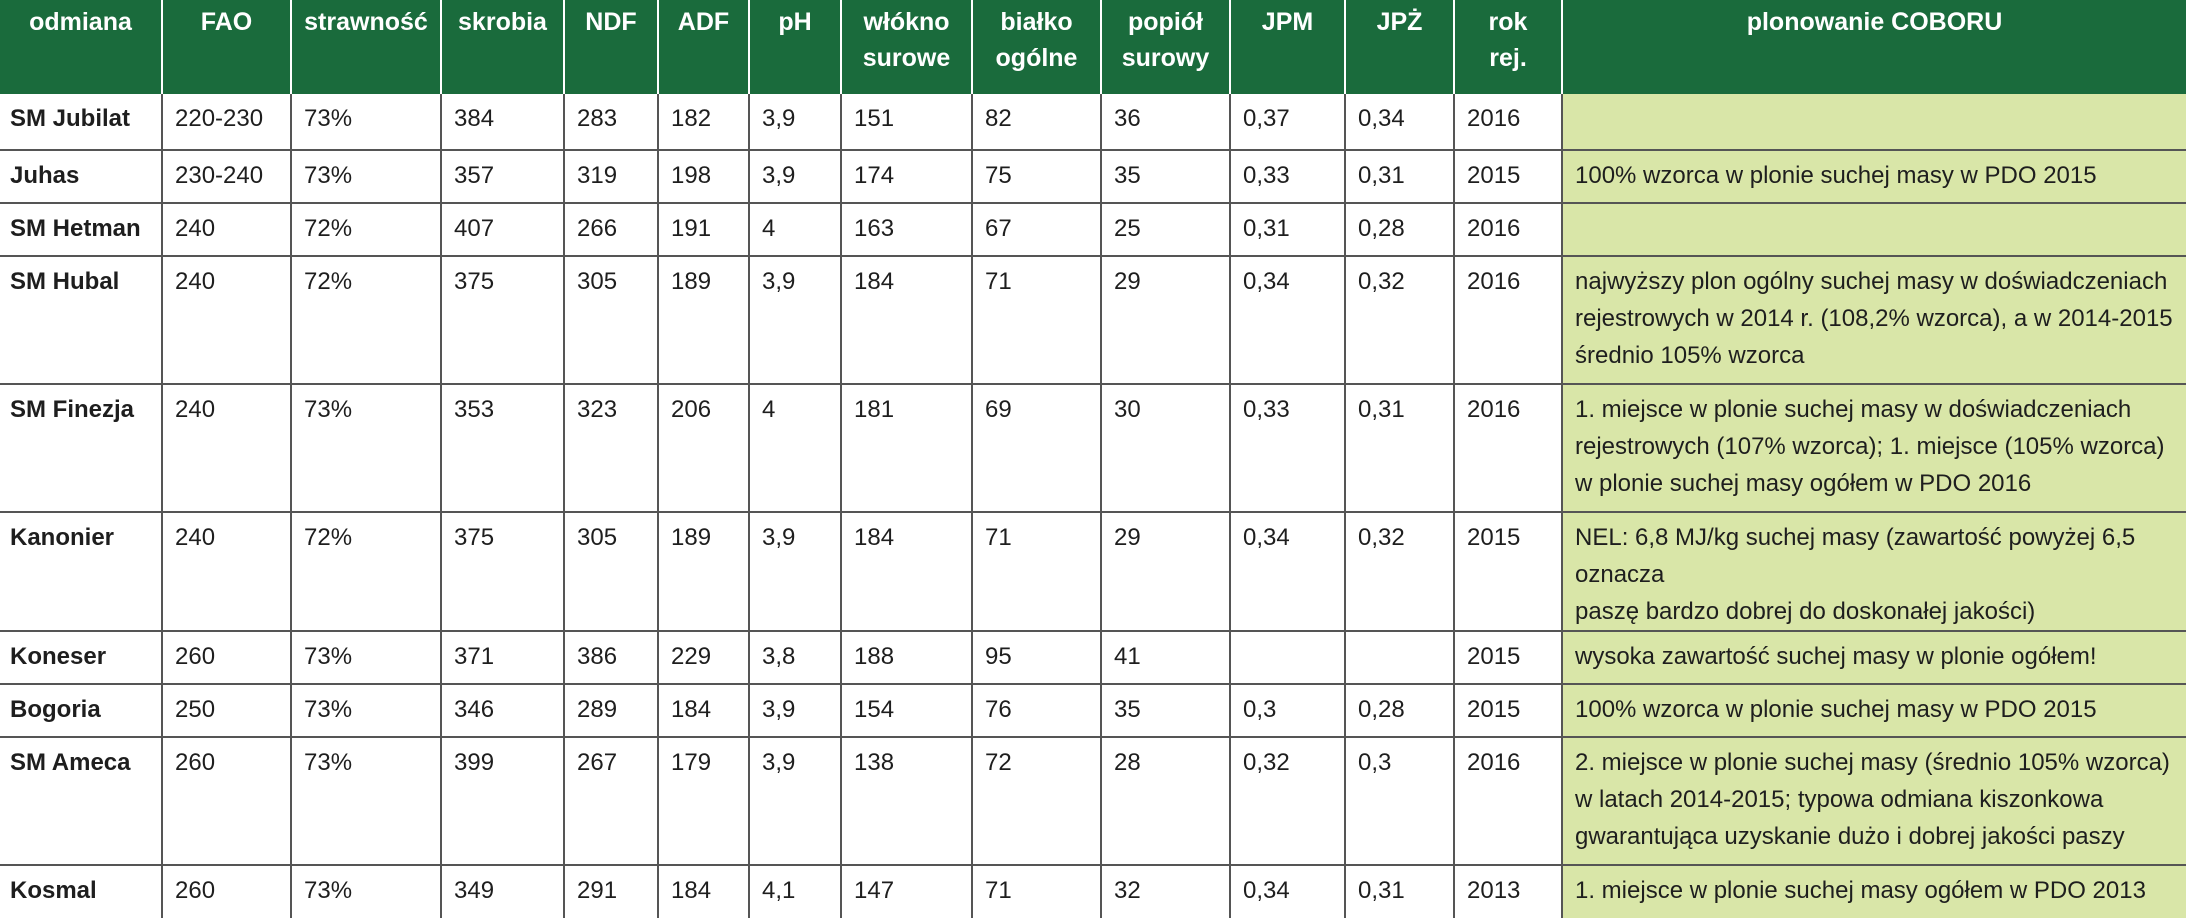  Describe the element at coordinates (704, 801) in the screenshot. I see `table-cell-adf: 179` at that location.